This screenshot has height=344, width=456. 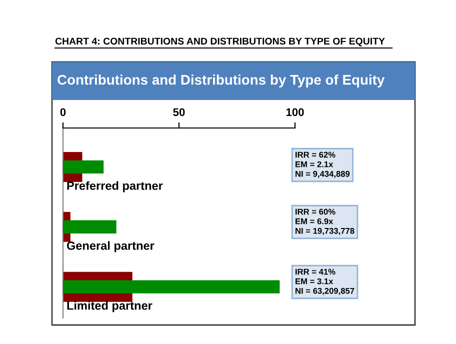 What do you see at coordinates (179, 112) in the screenshot?
I see `x-tick-label: 50` at bounding box center [179, 112].